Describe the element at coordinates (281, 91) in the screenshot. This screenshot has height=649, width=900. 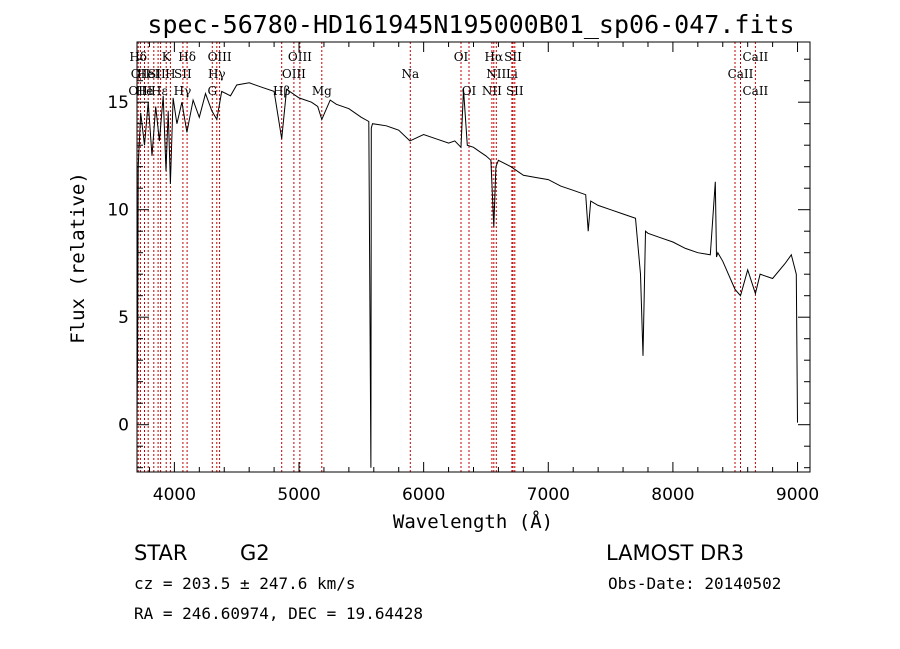
I see `line-label-17: Hβ` at that location.